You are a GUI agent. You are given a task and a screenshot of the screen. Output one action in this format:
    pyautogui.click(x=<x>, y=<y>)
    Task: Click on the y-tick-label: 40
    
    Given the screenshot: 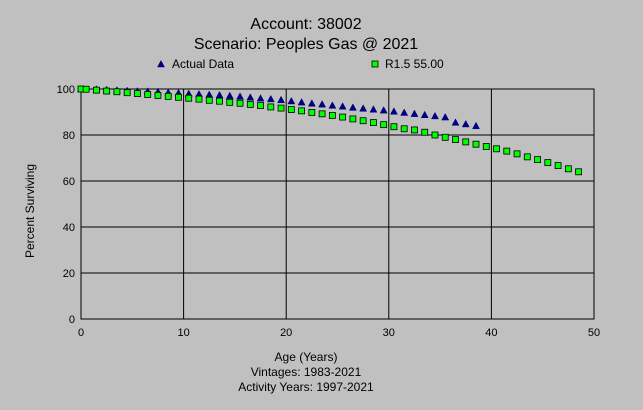 What is the action you would take?
    pyautogui.click(x=69, y=228)
    